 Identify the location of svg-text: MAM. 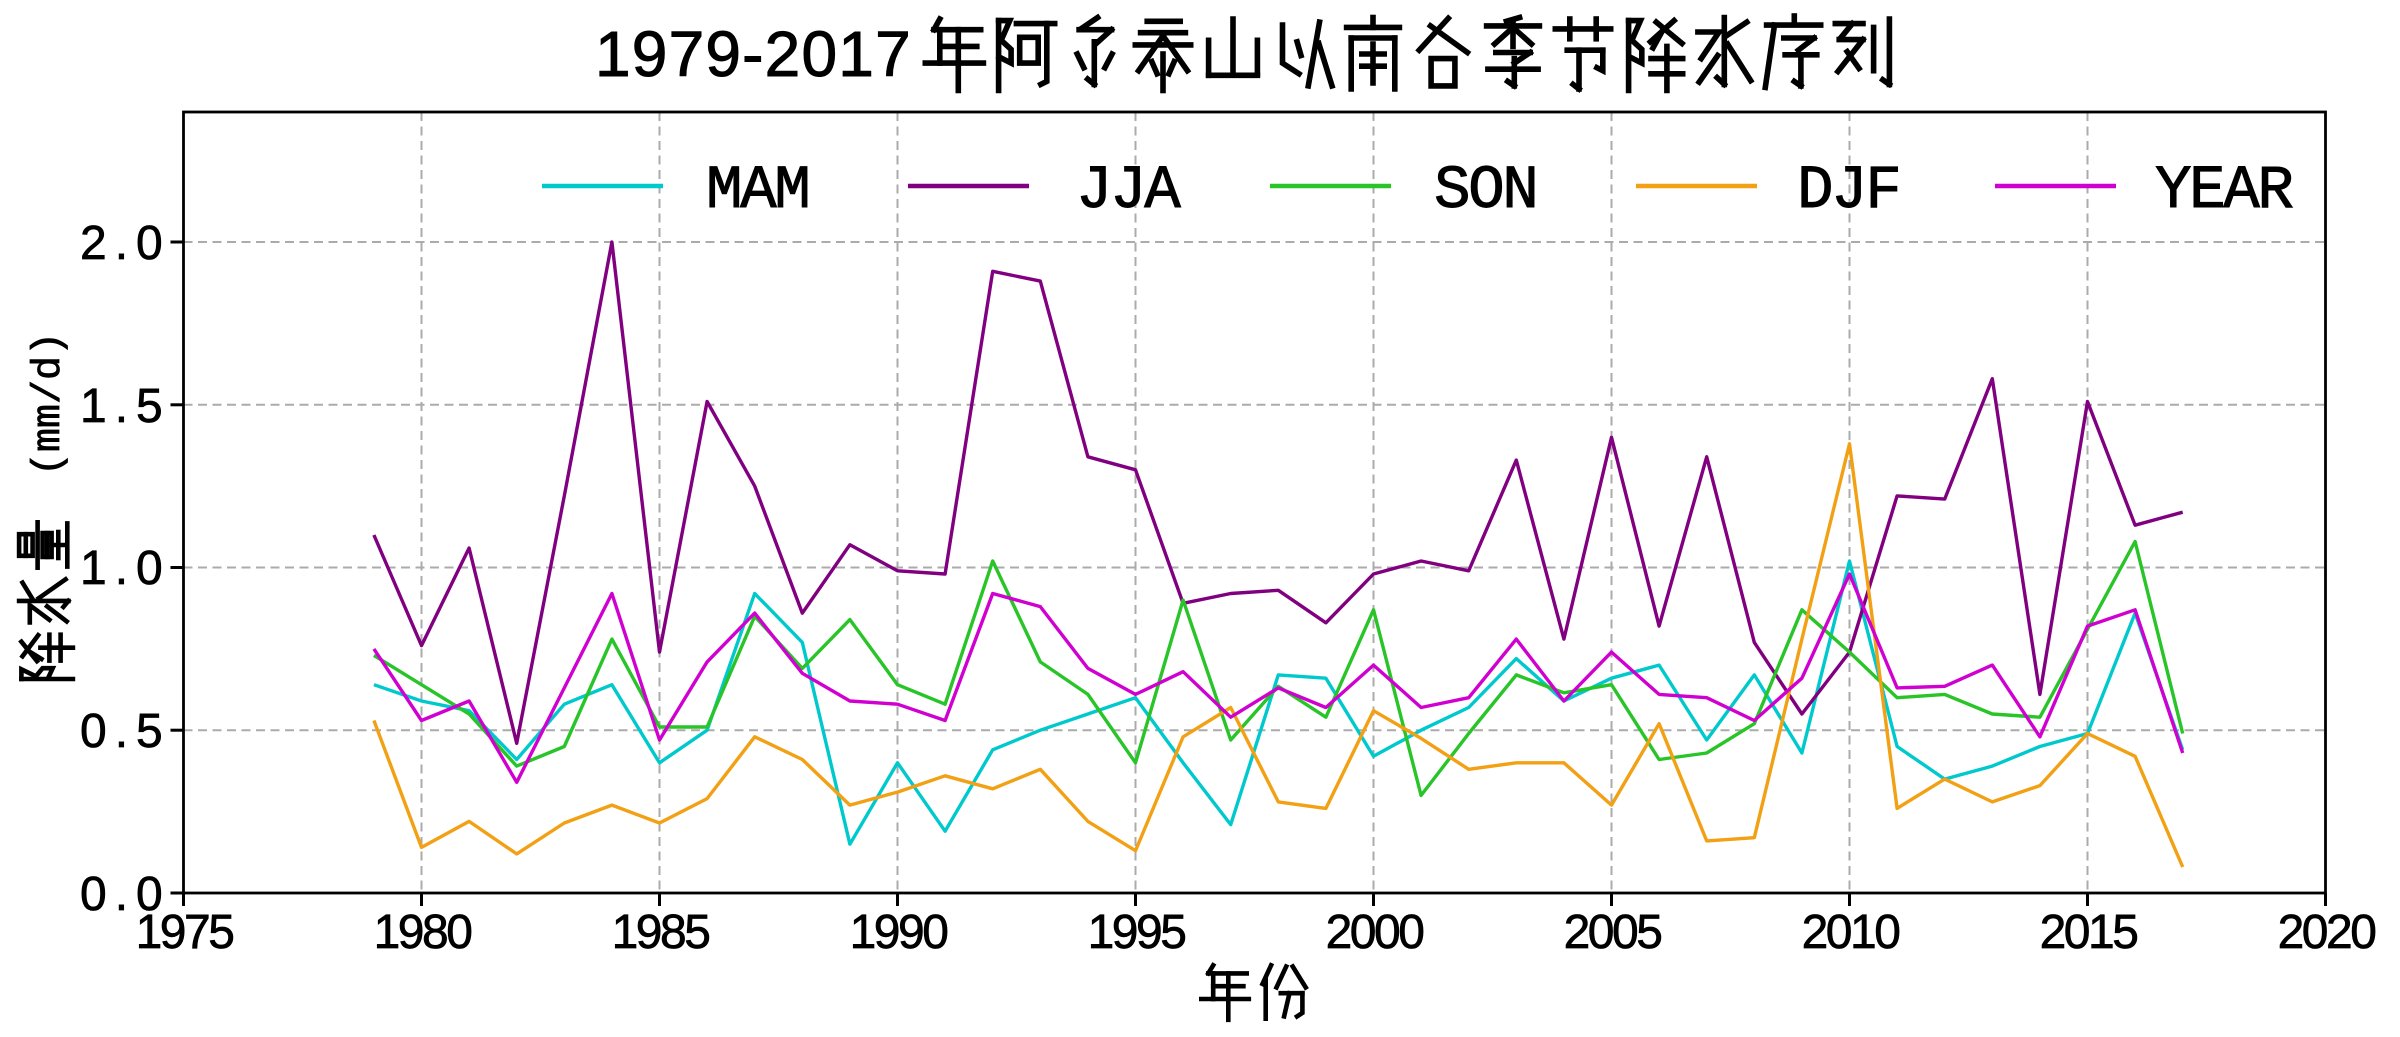
(757, 191).